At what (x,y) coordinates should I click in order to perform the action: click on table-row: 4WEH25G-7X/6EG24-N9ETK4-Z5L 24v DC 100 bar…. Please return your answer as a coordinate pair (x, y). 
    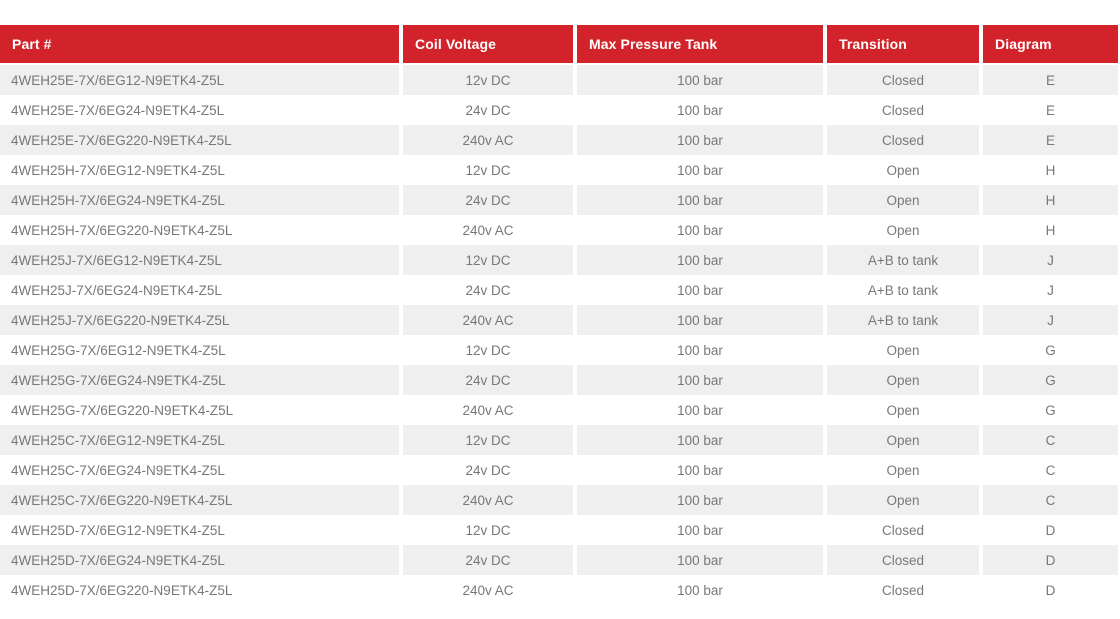
    Looking at the image, I should click on (559, 380).